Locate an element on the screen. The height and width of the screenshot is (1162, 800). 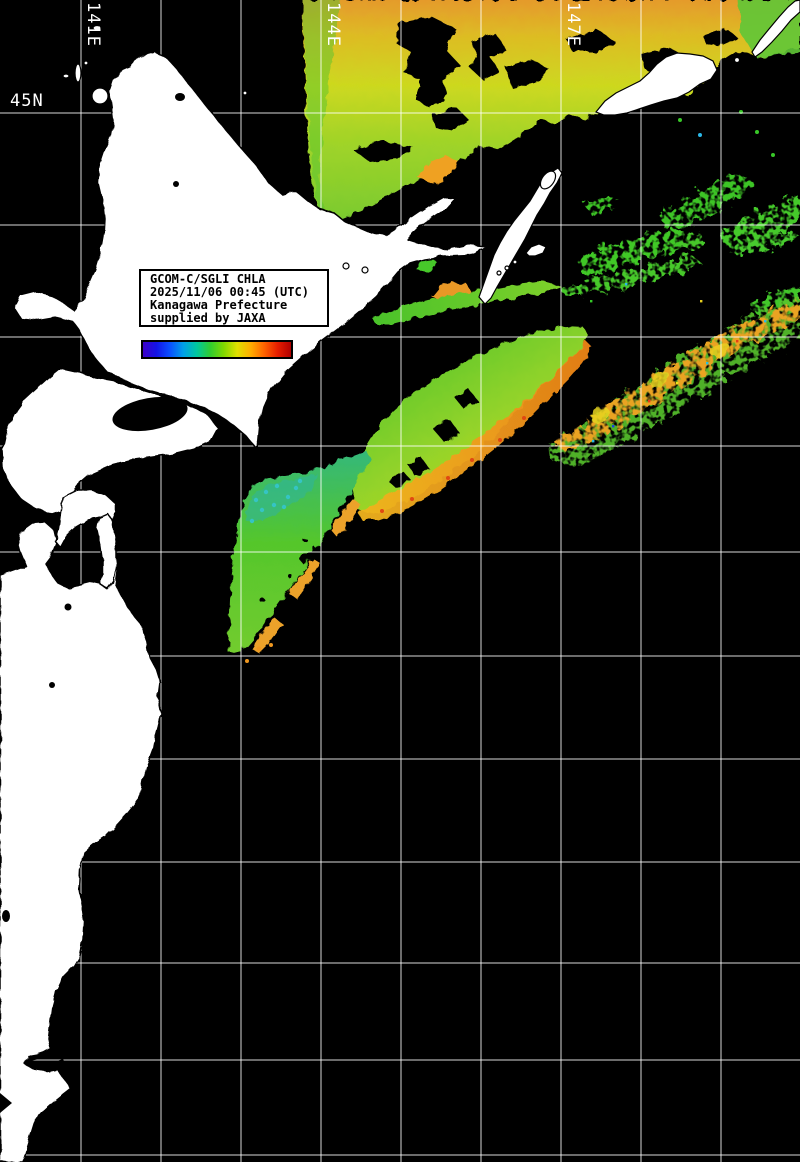
info-box-credit: supplied by JAXA is located at coordinates (208, 318).